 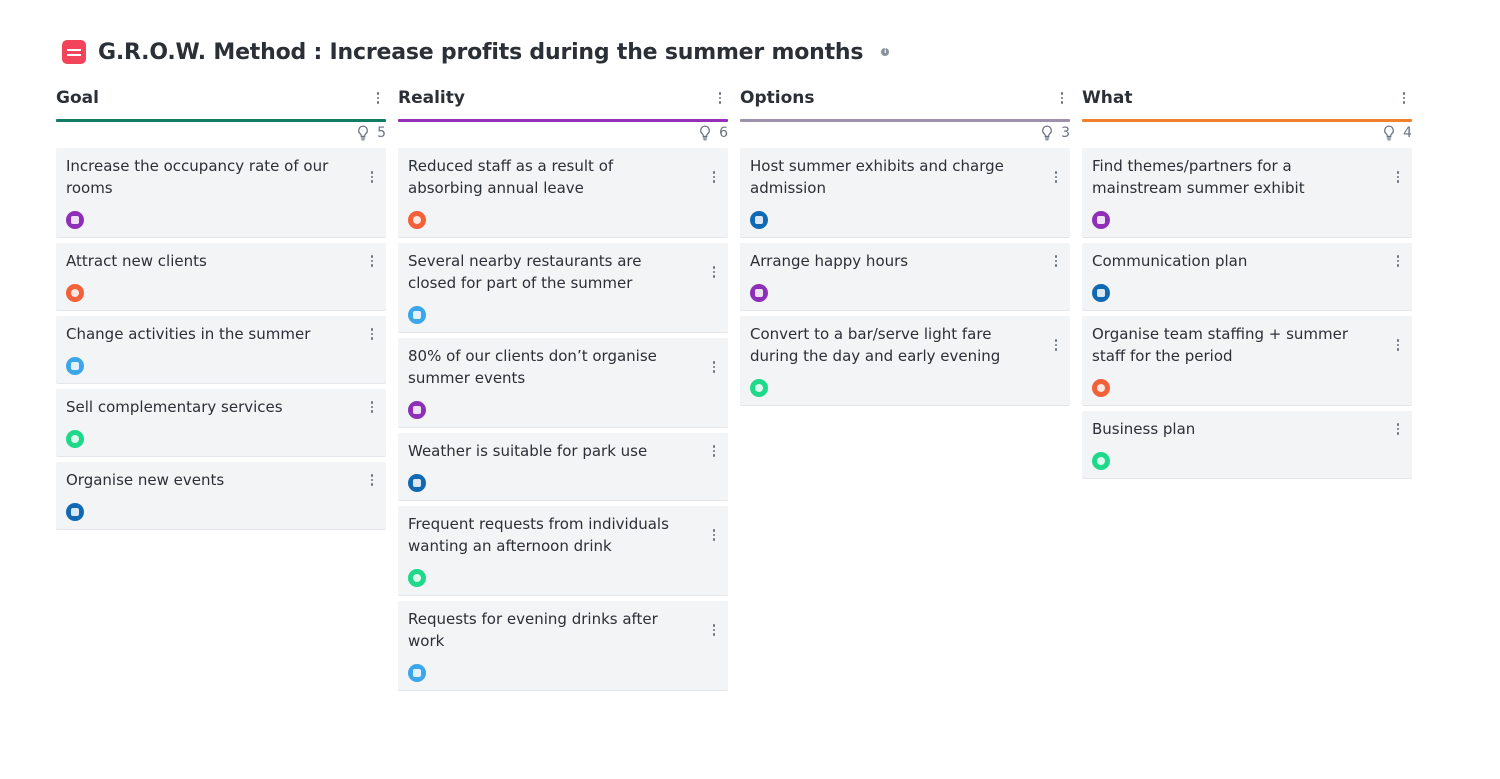 I want to click on idea-card: Business plan, so click(x=1247, y=444).